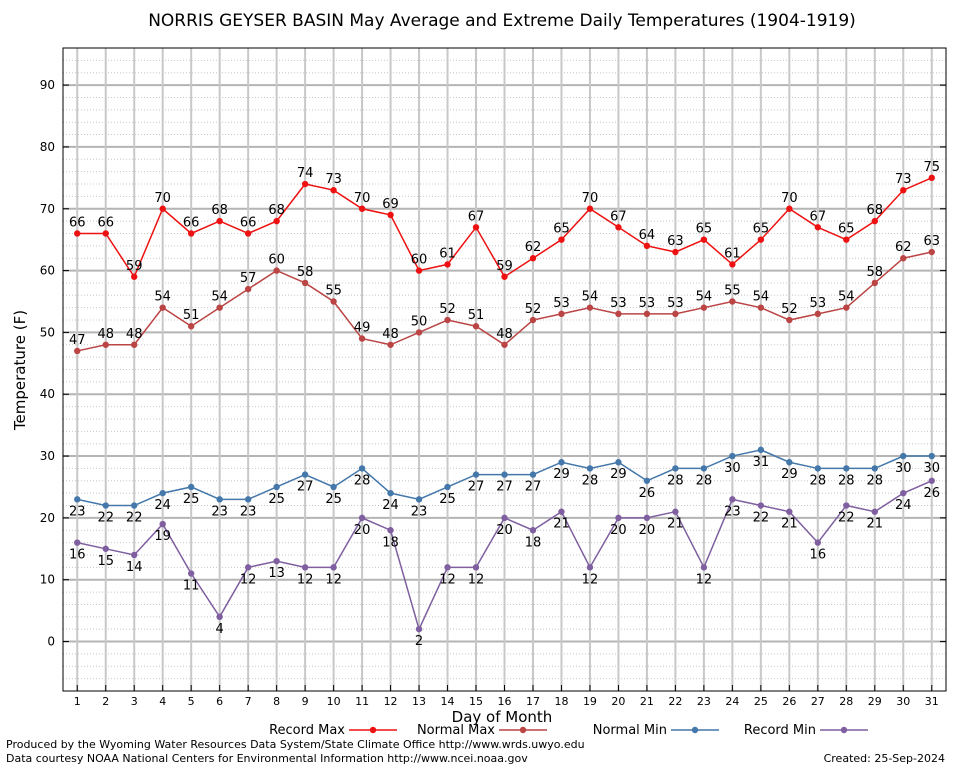  Describe the element at coordinates (846, 701) in the screenshot. I see `x-tick-label: 28` at that location.